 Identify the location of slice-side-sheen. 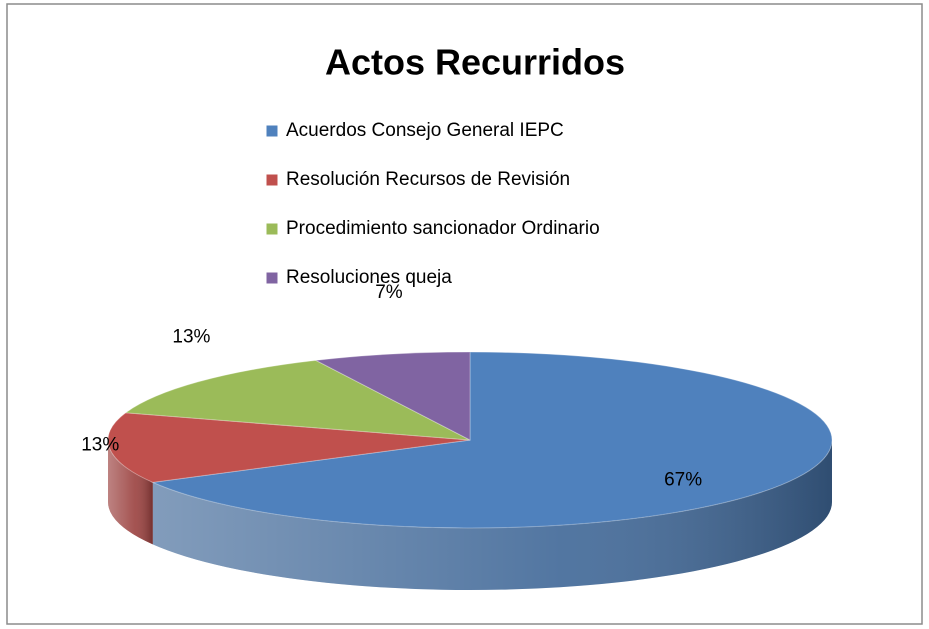
(130, 492).